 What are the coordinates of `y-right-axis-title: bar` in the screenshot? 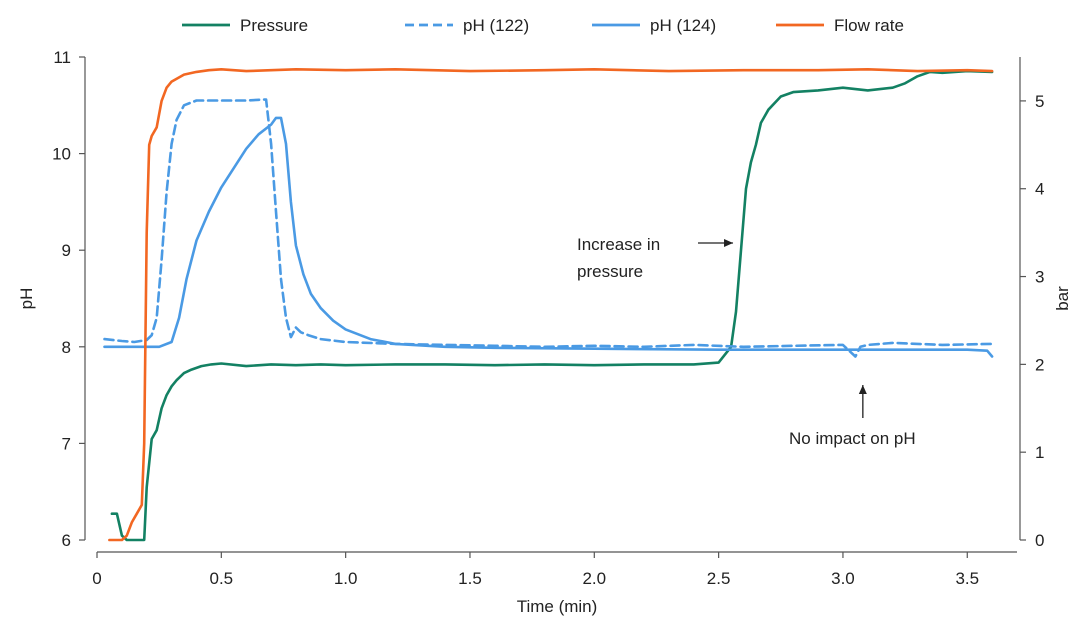 It's located at (1062, 298).